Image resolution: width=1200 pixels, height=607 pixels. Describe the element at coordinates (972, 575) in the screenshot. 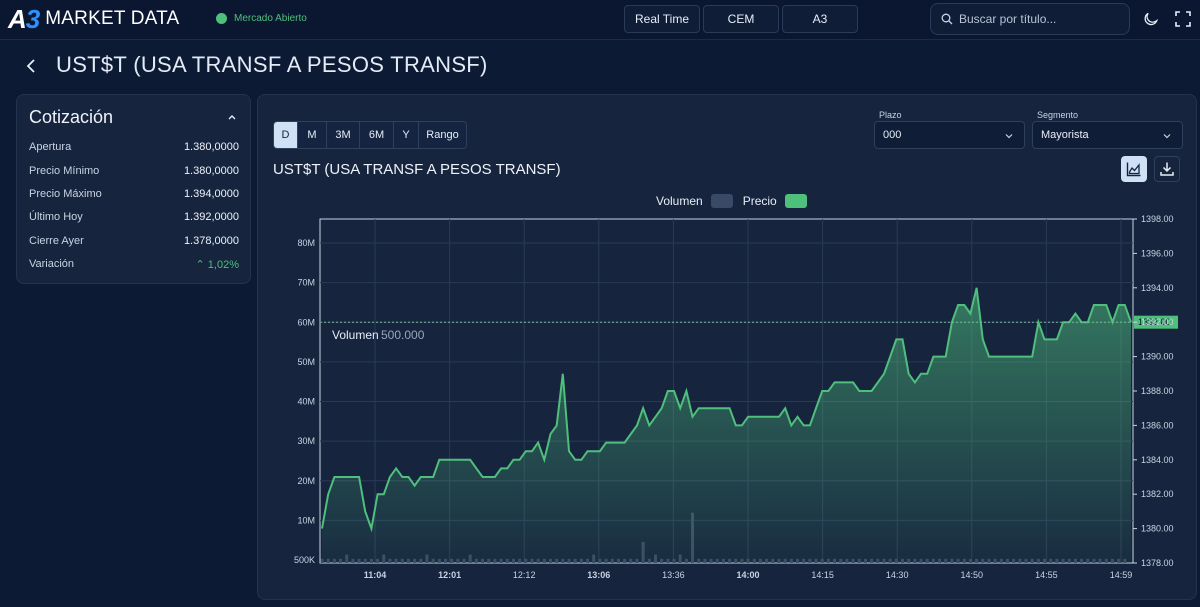

I see `time-tick-label: 14:50` at that location.